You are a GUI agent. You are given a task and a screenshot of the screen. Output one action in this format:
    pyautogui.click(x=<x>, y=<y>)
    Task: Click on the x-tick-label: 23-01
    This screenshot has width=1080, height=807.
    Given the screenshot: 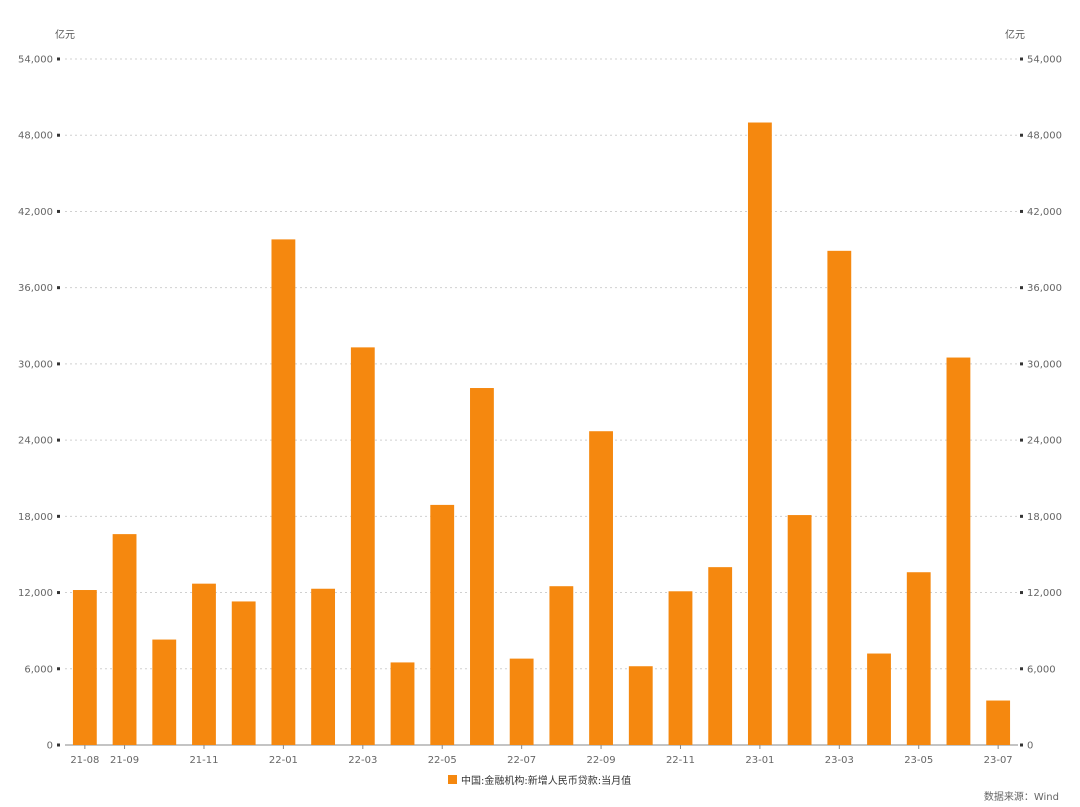 What is the action you would take?
    pyautogui.click(x=759, y=760)
    